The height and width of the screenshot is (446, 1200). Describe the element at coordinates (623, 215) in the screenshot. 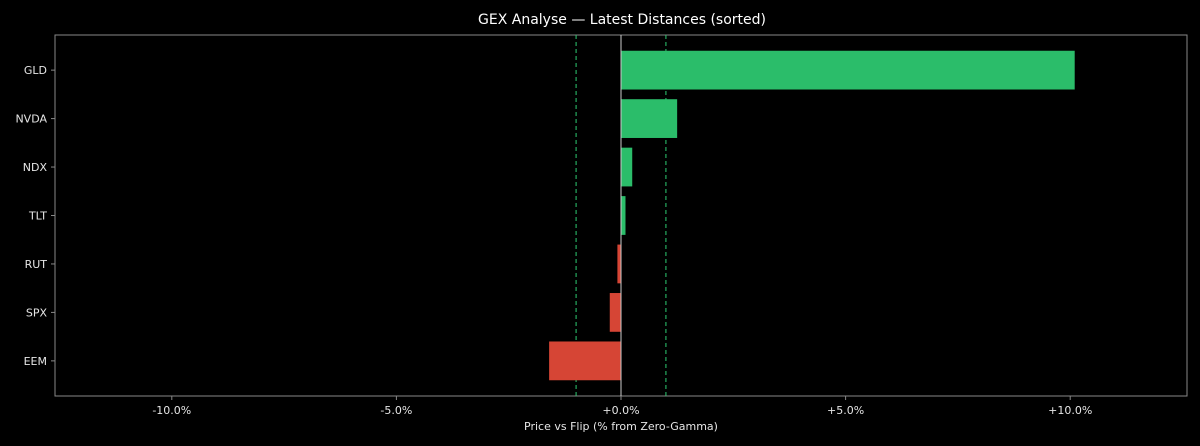

I see `bar-tlt` at that location.